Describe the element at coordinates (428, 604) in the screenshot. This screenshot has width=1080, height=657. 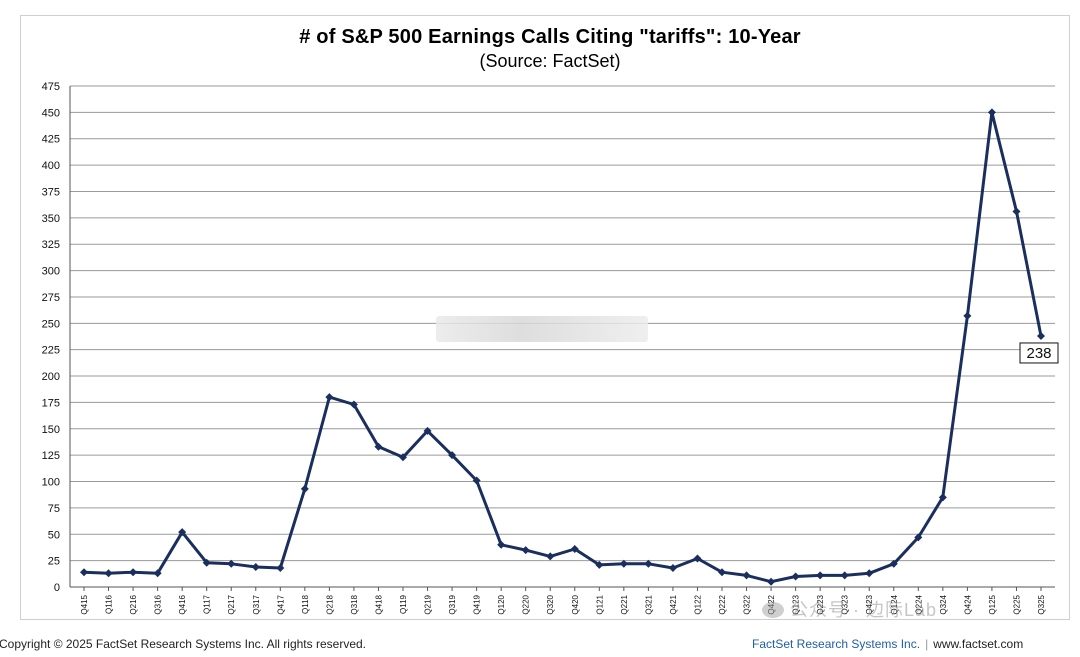
I see `x-tick-label-Q219: Q219` at that location.